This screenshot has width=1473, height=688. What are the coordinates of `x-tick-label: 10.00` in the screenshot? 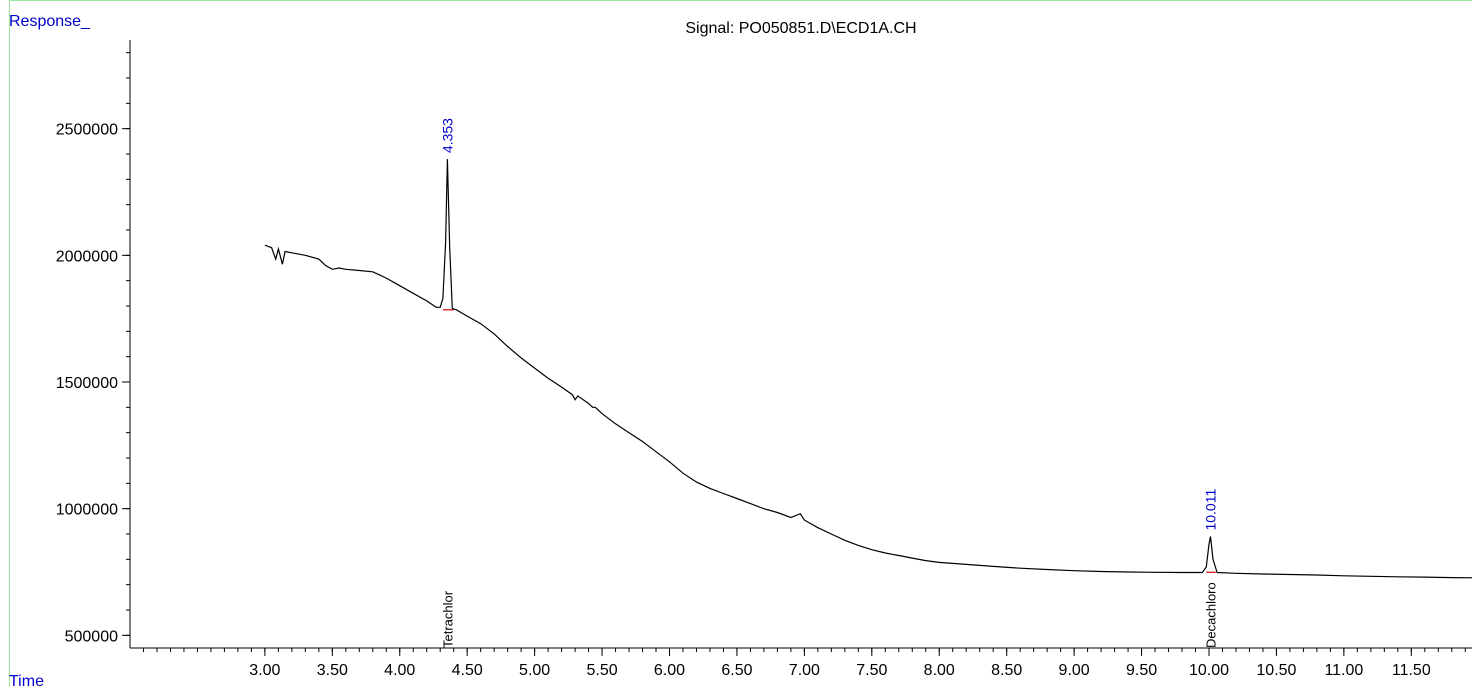 It's located at (1209, 670).